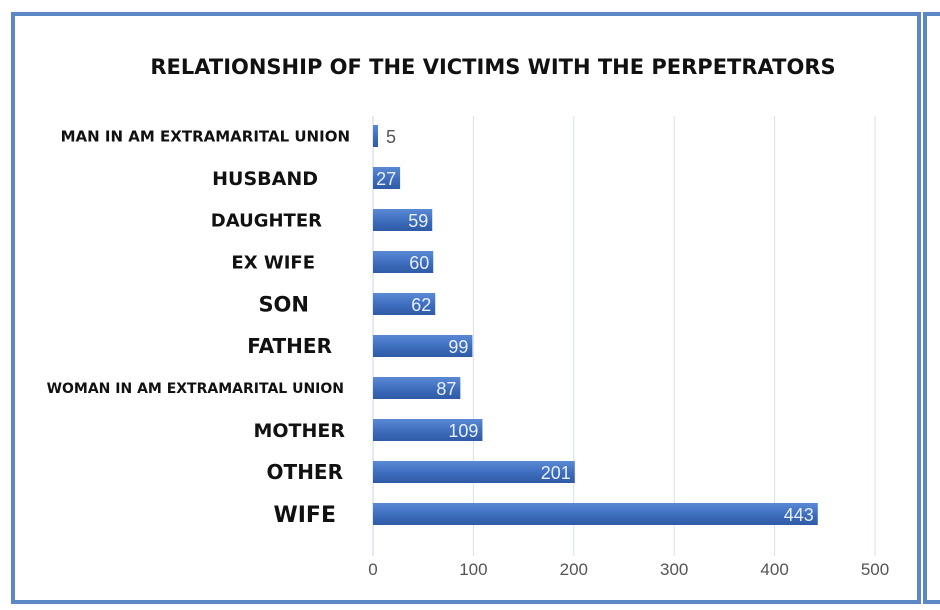 Image resolution: width=940 pixels, height=610 pixels. Describe the element at coordinates (266, 220) in the screenshot. I see `category-label: DAUGHTER` at that location.